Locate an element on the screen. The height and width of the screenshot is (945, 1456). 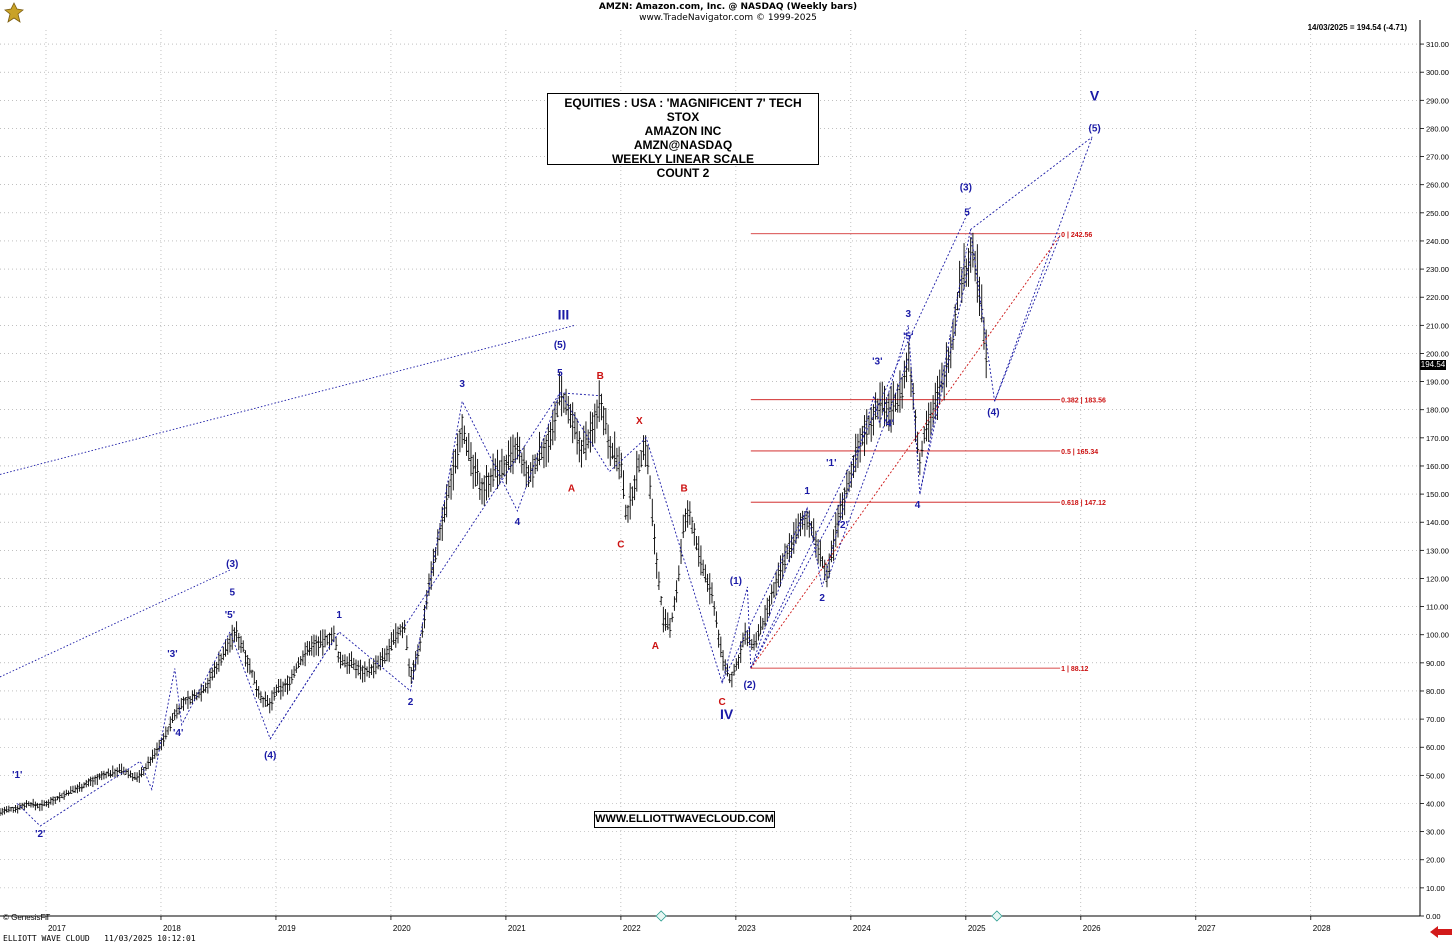
y-tick-label: 270.00 is located at coordinates (1437, 157).